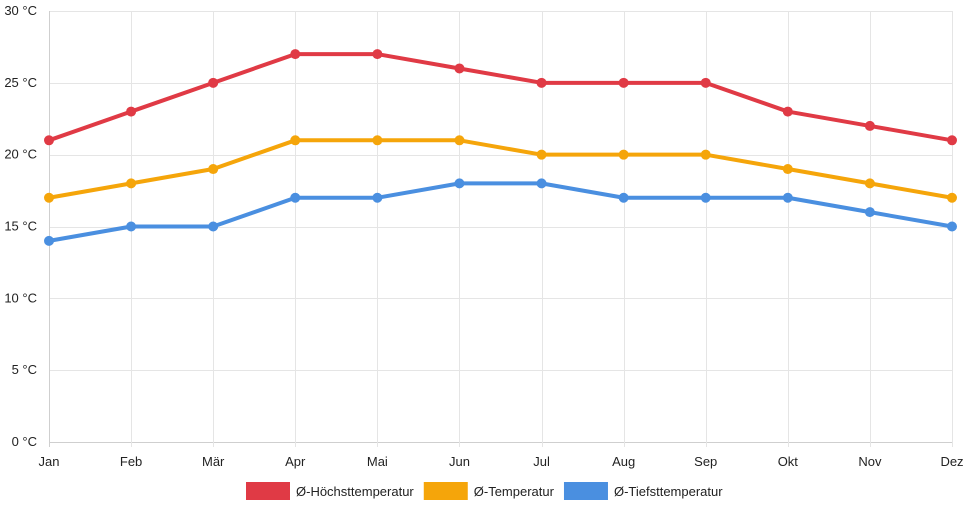  I want to click on x-tick-label: Jun, so click(459, 461).